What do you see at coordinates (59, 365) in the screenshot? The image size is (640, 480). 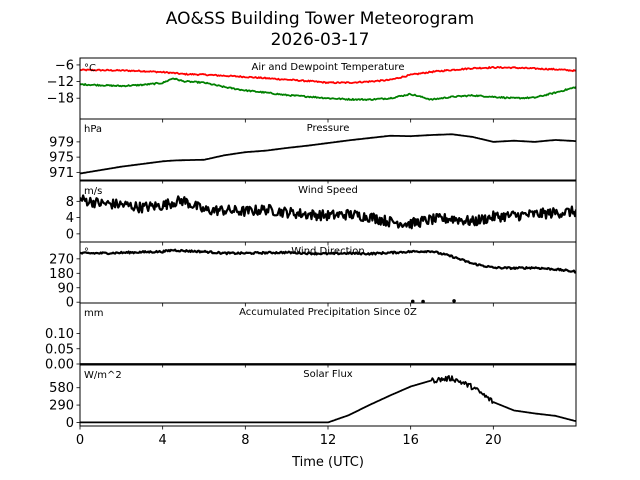 I see `precipitation-y-tick-label: 0.00` at bounding box center [59, 365].